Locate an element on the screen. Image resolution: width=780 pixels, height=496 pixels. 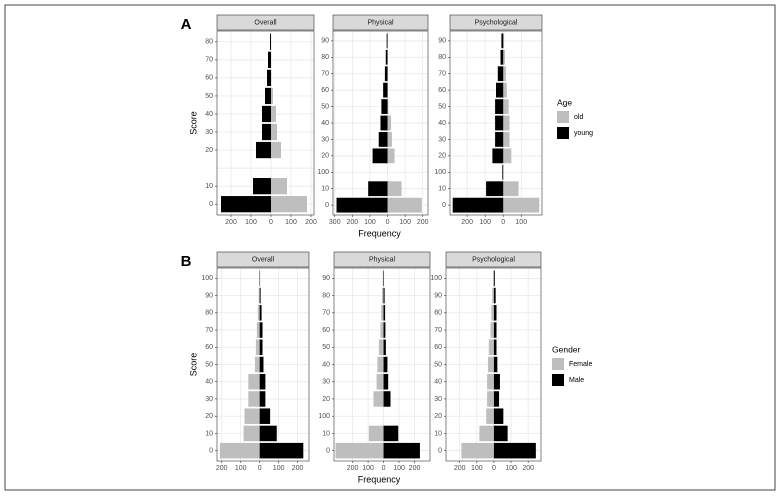
legend-label: old is located at coordinates (578, 117).